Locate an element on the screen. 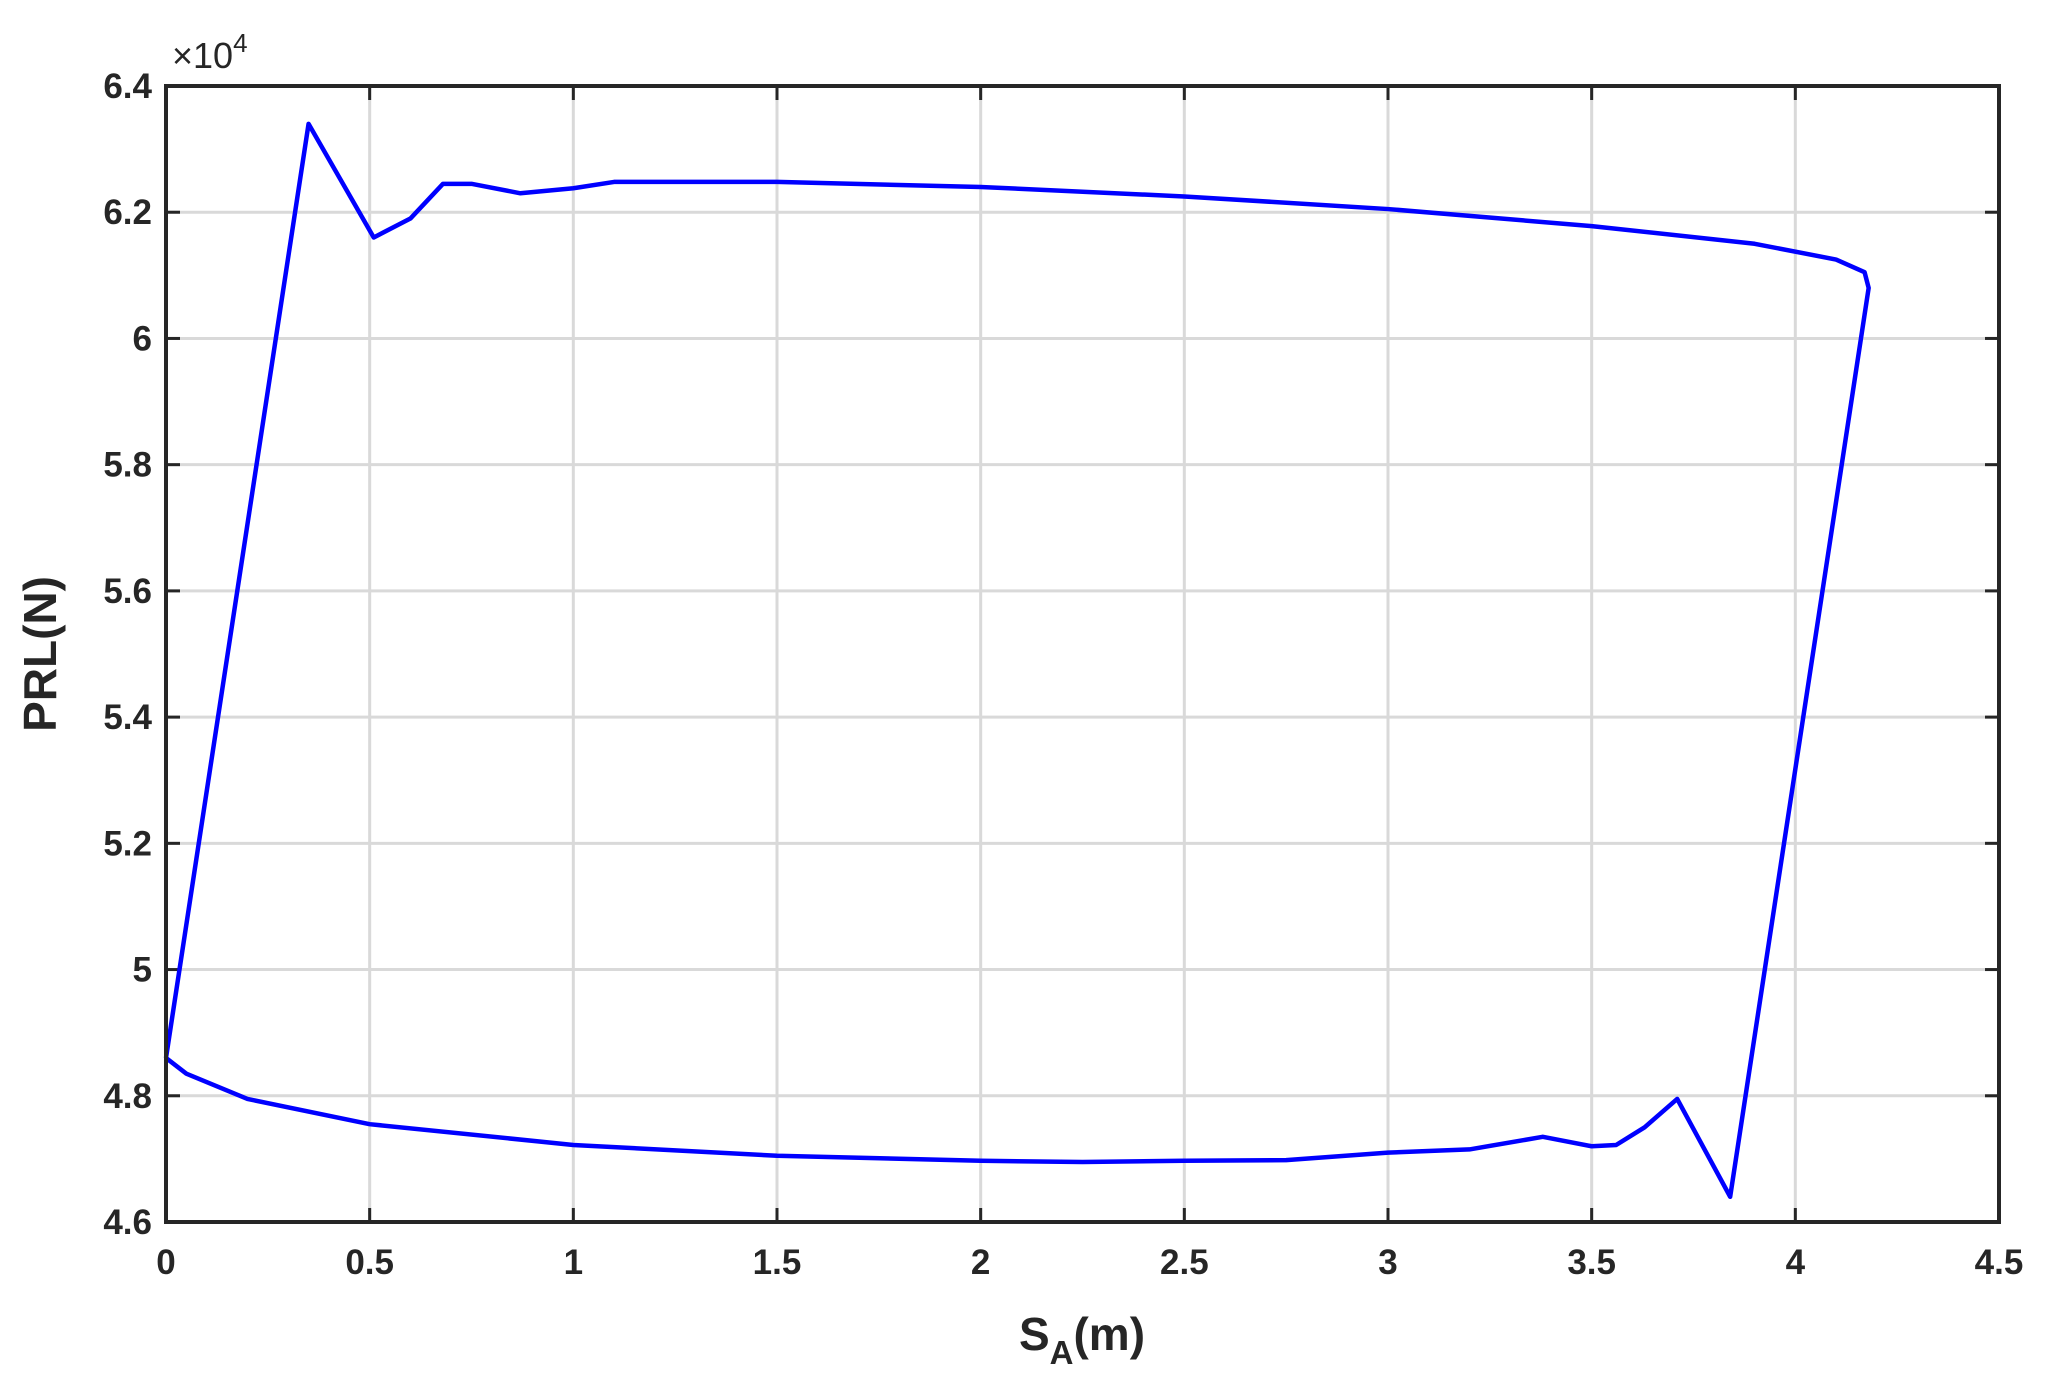 This screenshot has height=1400, width=2049. x-tick-label: 3 is located at coordinates (1387, 1262).